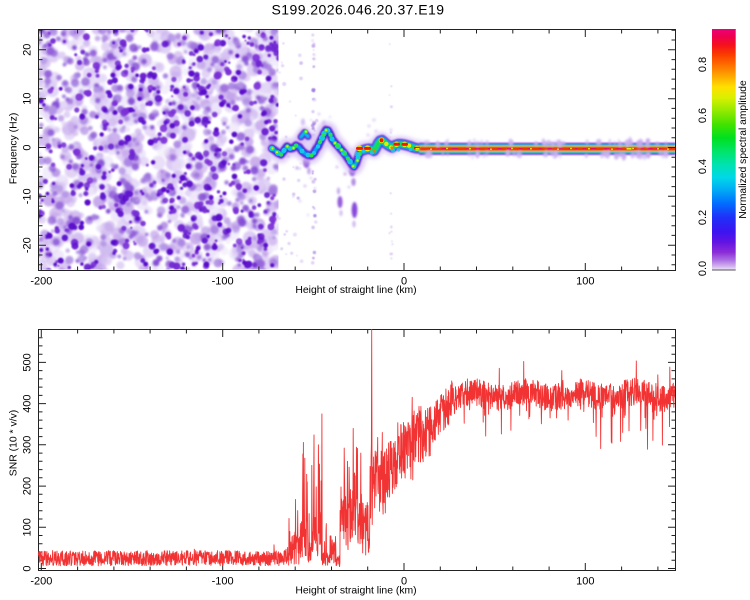 This screenshot has width=750, height=600. I want to click on svg-text: 0.2, so click(703, 217).